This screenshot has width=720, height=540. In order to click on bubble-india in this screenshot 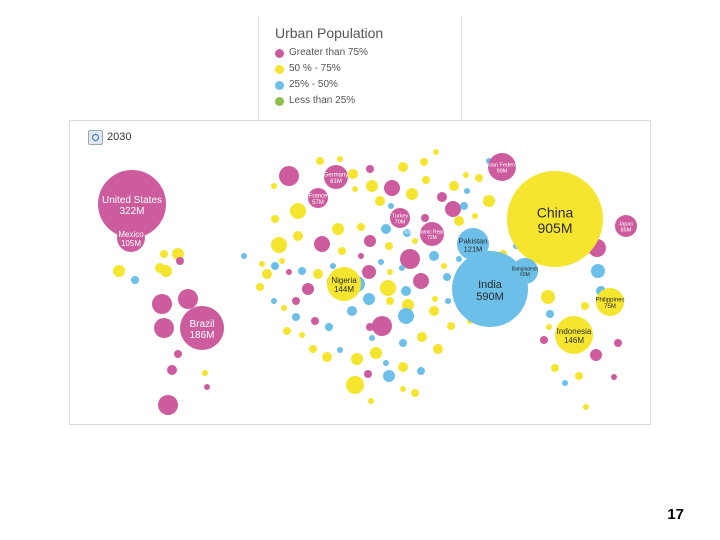, I will do `click(490, 289)`.